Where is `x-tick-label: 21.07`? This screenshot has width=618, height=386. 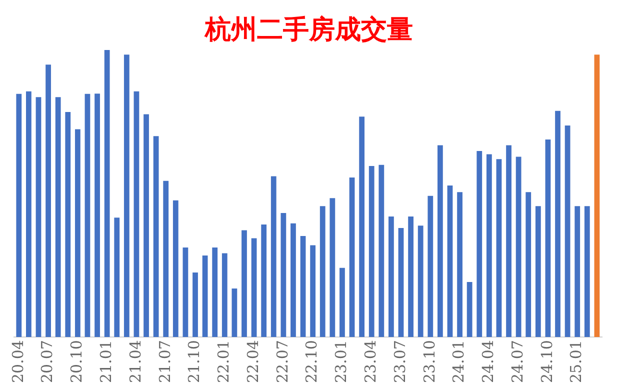
x-tick-label: 21.07 is located at coordinates (165, 362).